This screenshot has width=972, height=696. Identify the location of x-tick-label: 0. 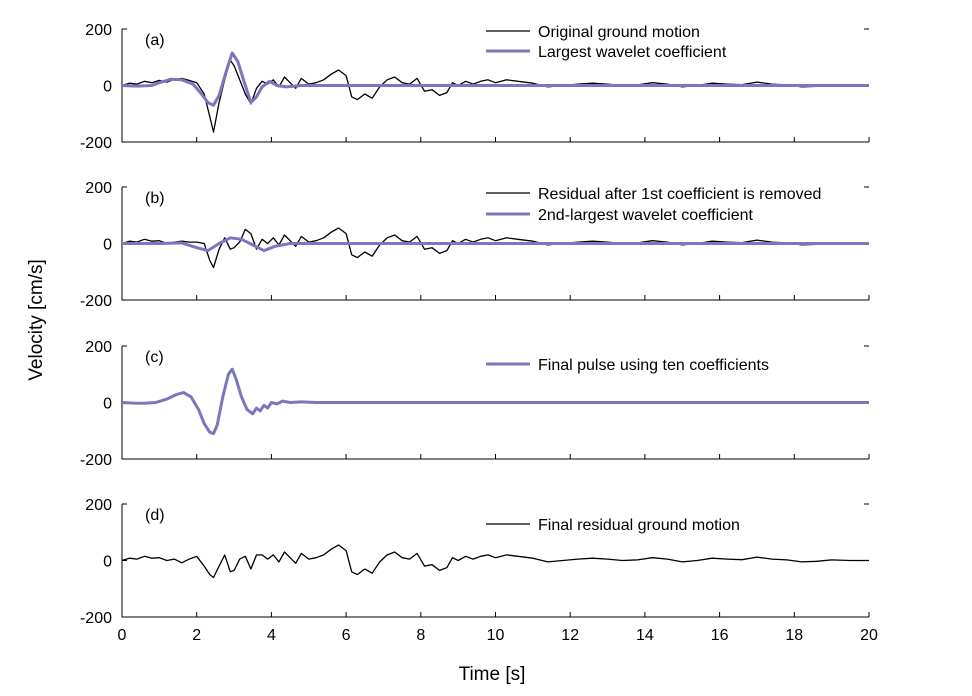
(122, 635).